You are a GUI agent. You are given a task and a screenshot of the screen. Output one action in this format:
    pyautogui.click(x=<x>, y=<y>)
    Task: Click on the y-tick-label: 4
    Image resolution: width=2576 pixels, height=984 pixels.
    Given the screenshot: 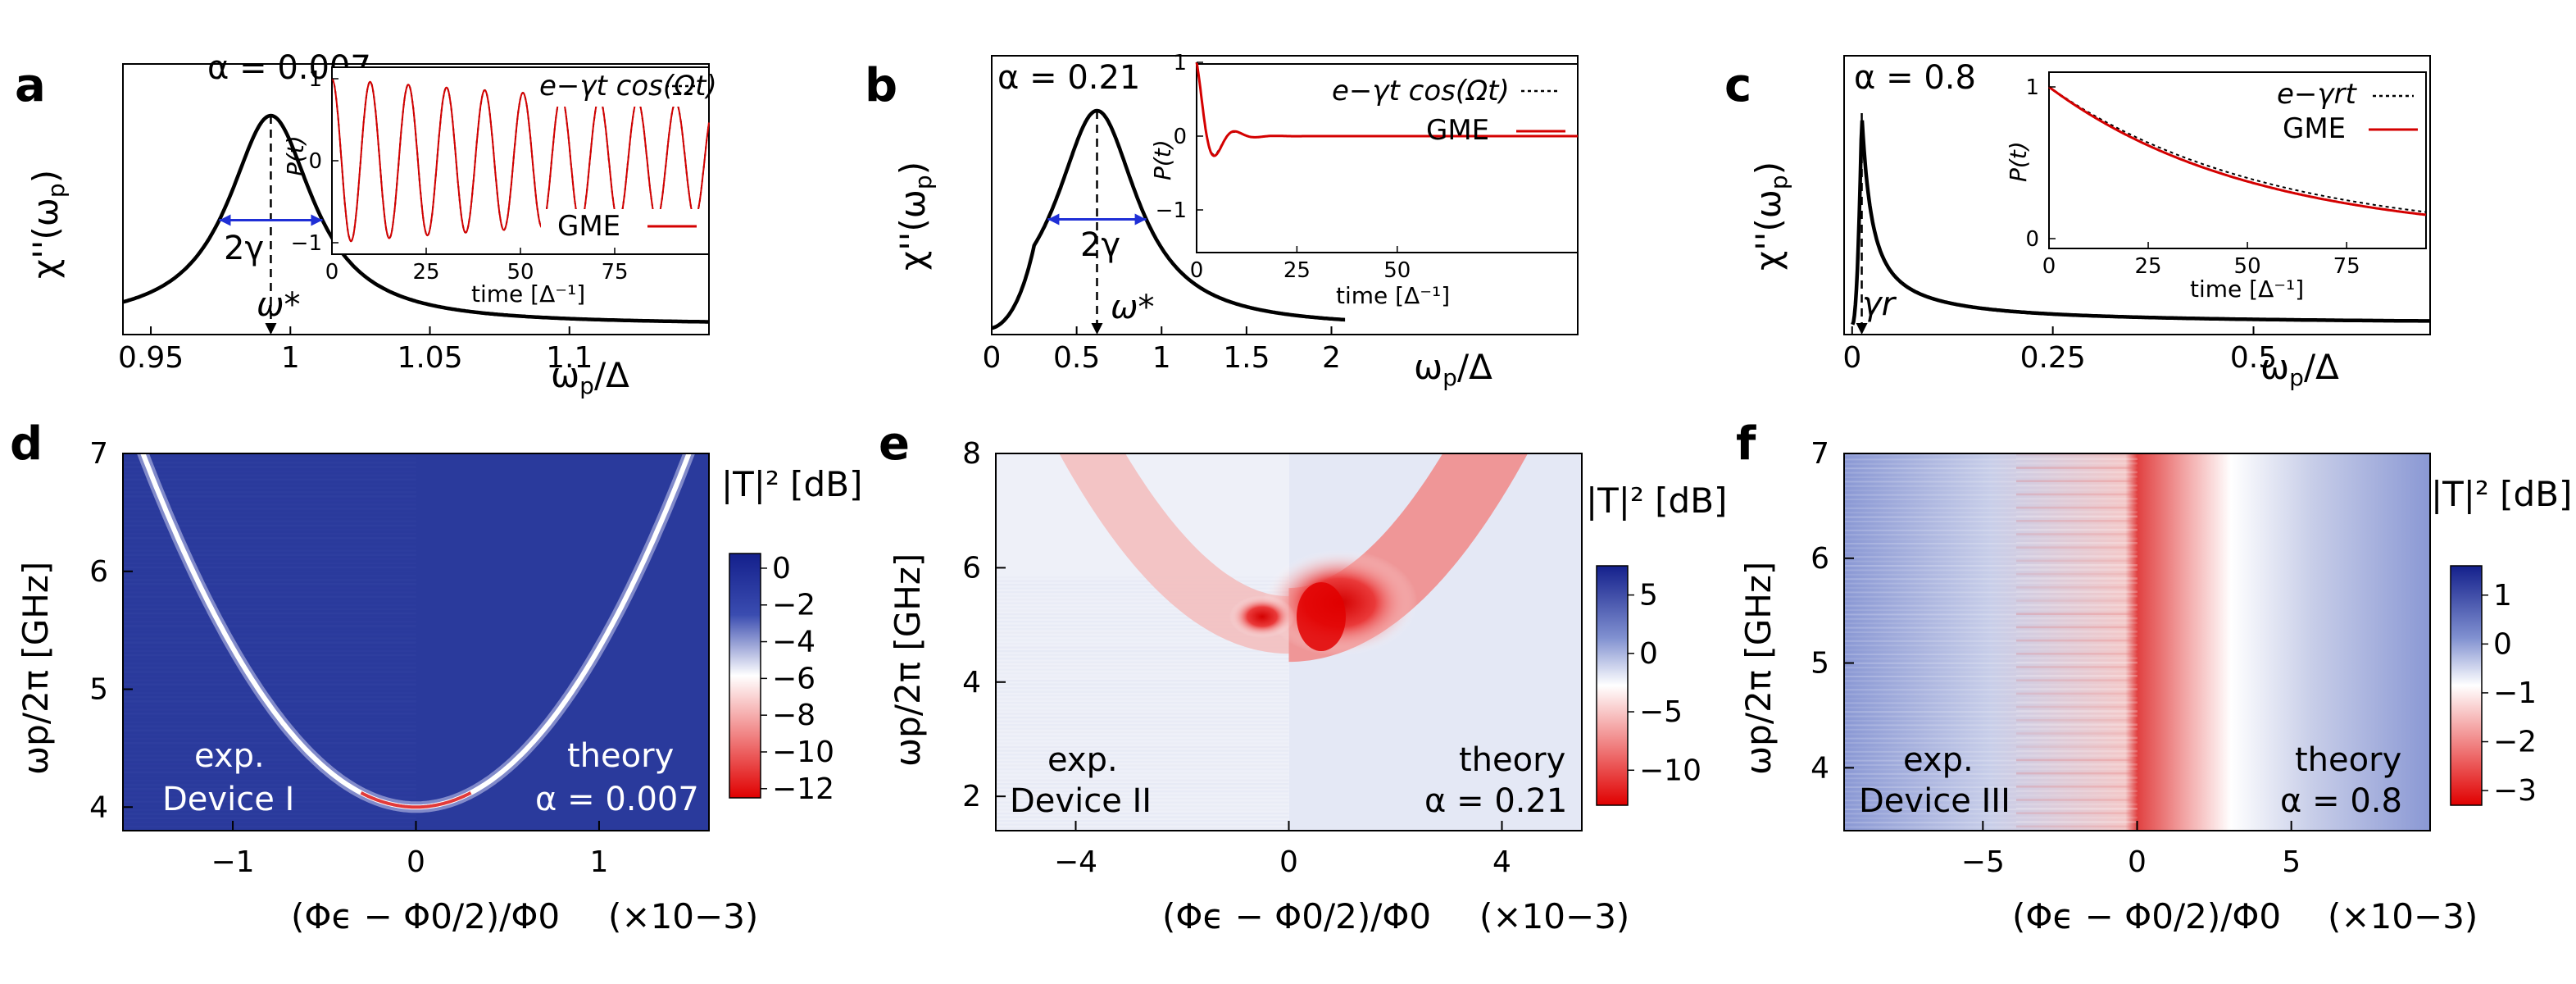 What is the action you would take?
    pyautogui.click(x=971, y=682)
    